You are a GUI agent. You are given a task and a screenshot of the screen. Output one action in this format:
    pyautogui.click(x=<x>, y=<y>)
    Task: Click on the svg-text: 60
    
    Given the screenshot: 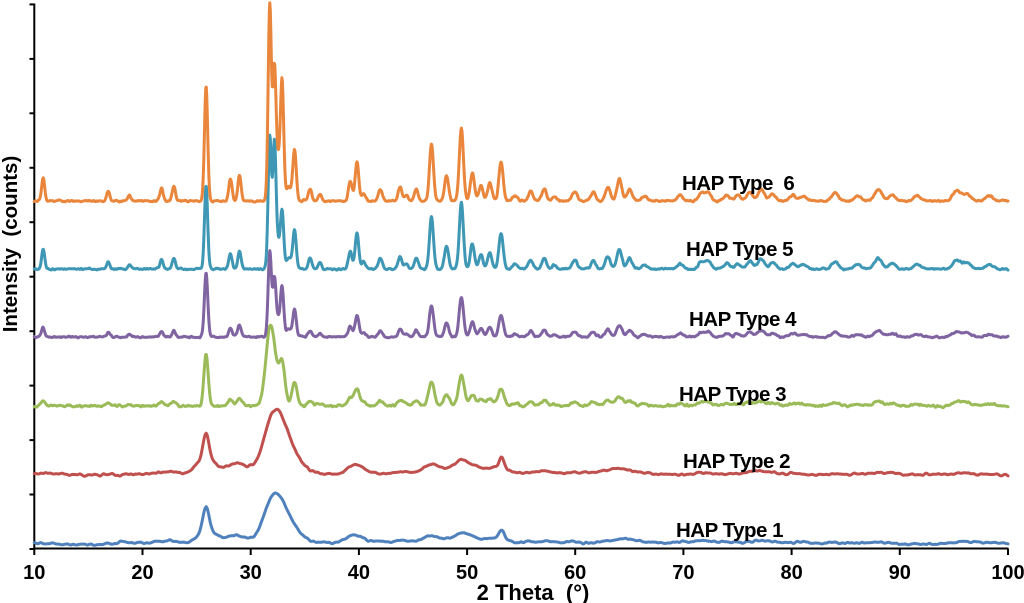 What is the action you would take?
    pyautogui.click(x=575, y=573)
    